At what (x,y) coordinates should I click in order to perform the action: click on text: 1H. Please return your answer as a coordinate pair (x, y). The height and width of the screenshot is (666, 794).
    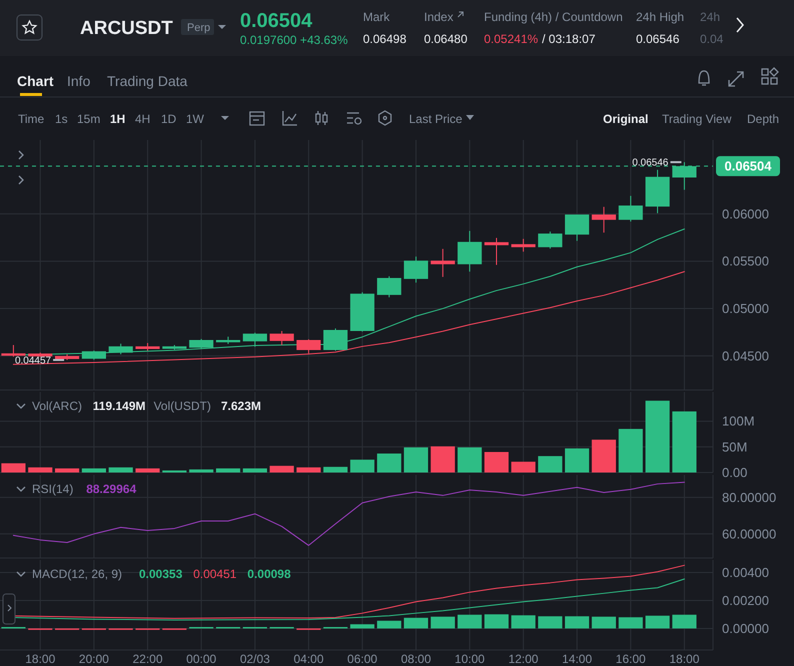
    Looking at the image, I should click on (118, 119).